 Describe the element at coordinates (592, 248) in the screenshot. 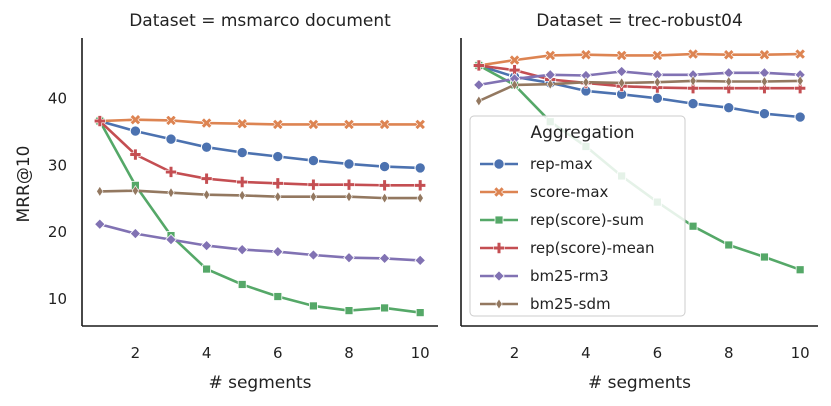

I see `legend-label: rep(score)-mean` at that location.